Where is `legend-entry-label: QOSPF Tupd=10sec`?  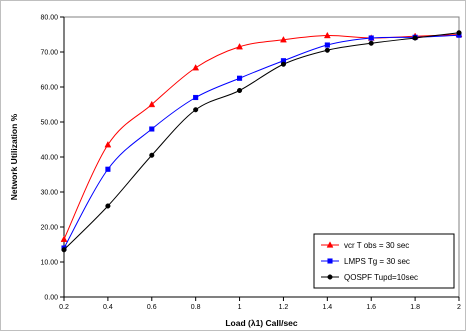 legend-entry-label: QOSPF Tupd=10sec is located at coordinates (381, 277).